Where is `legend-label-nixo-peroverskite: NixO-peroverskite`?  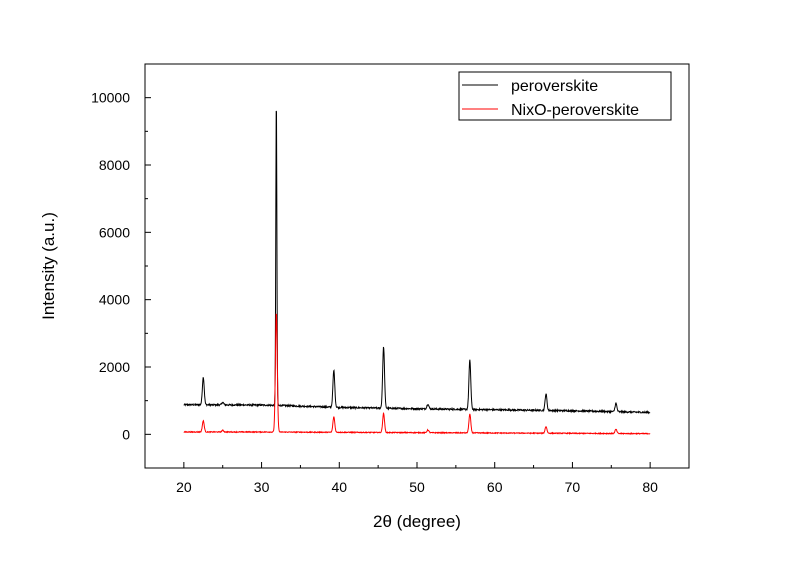 legend-label-nixo-peroverskite: NixO-peroverskite is located at coordinates (575, 110).